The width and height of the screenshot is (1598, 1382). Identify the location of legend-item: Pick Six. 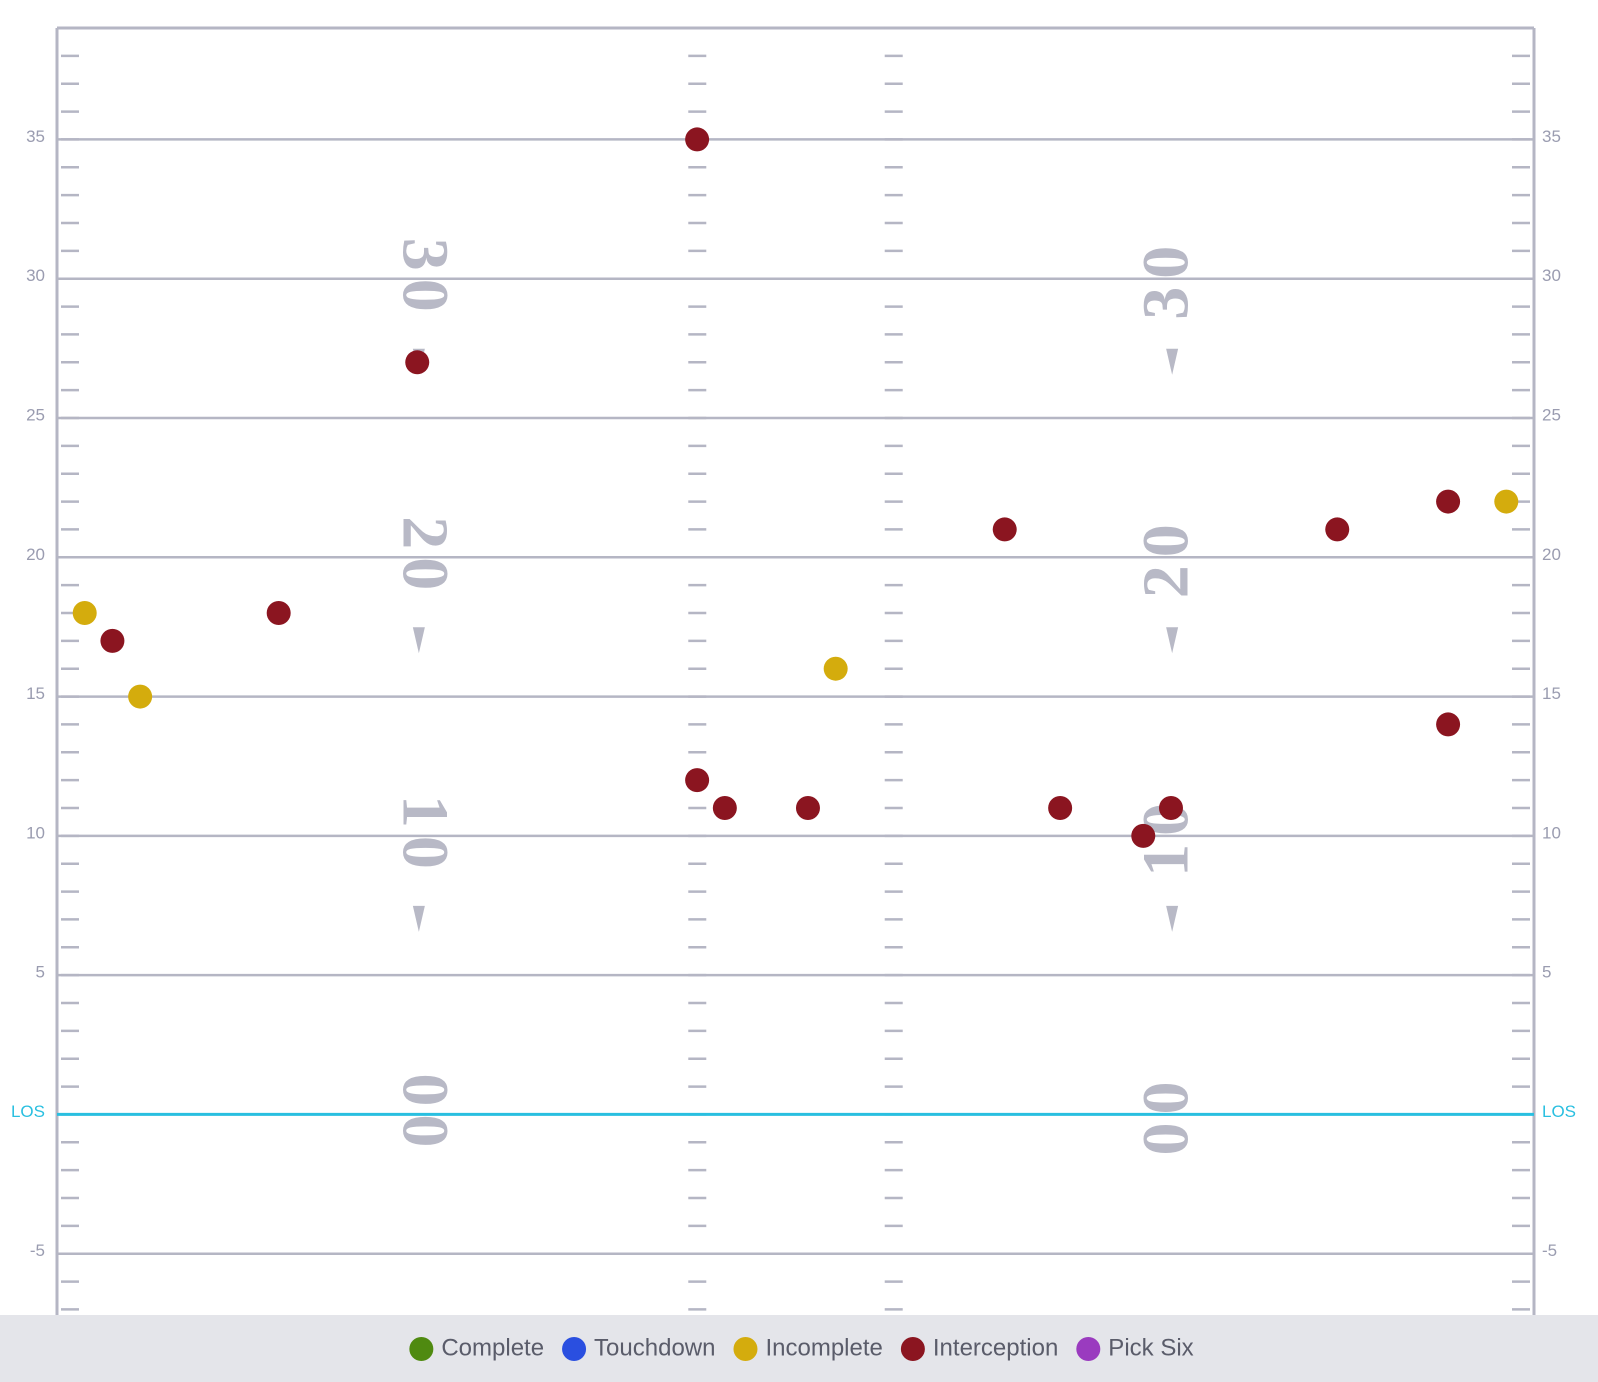
(1135, 1347).